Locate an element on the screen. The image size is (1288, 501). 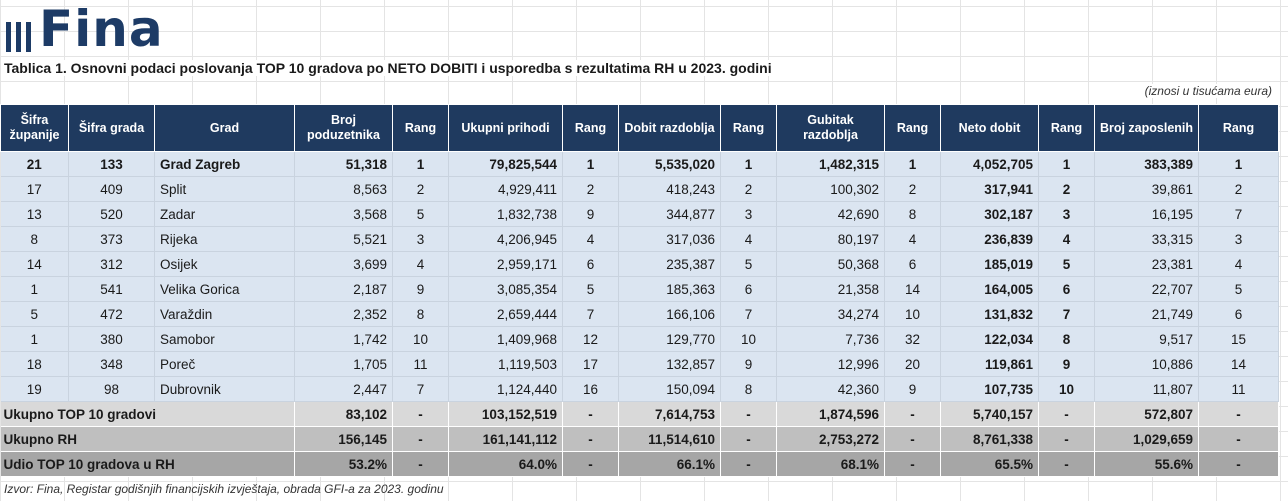
column-header: Broj poduzetnika is located at coordinates (343, 128).